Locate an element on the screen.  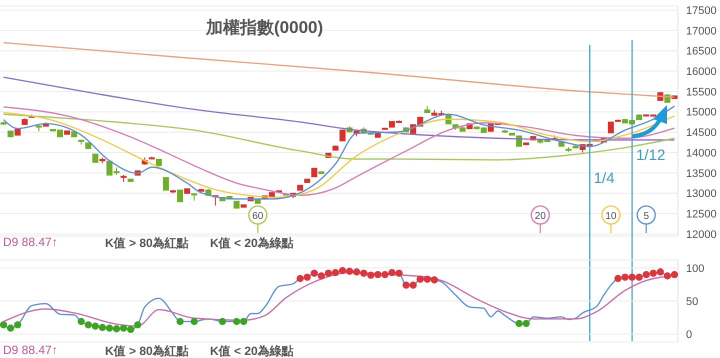
annotation: K值 > 80為紅點 is located at coordinates (147, 243).